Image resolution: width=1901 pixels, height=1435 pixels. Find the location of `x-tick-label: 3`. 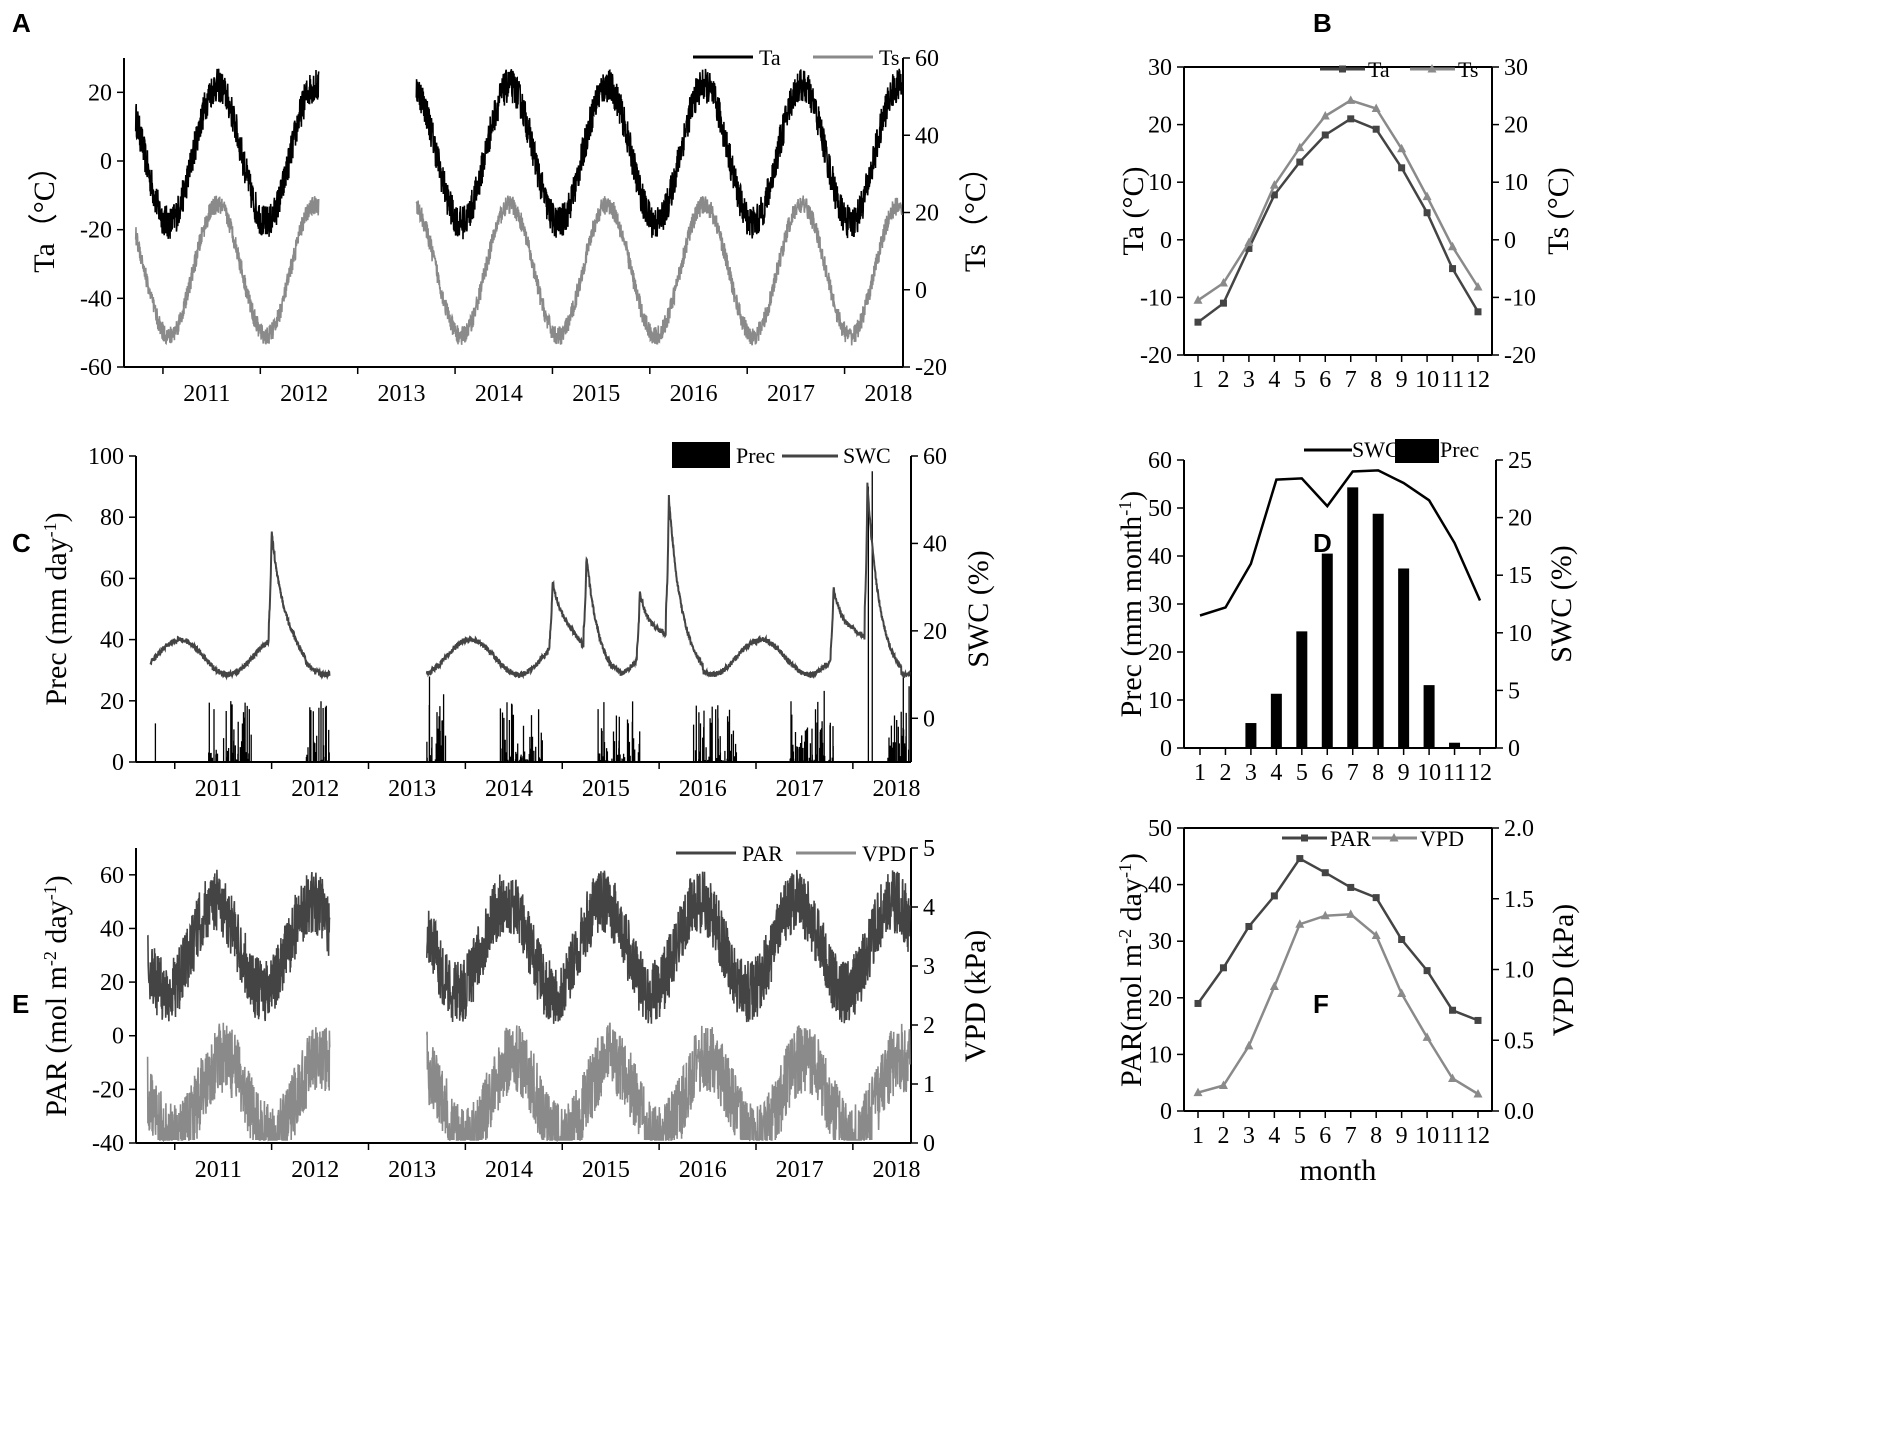

x-tick-label: 3 is located at coordinates (1251, 773).